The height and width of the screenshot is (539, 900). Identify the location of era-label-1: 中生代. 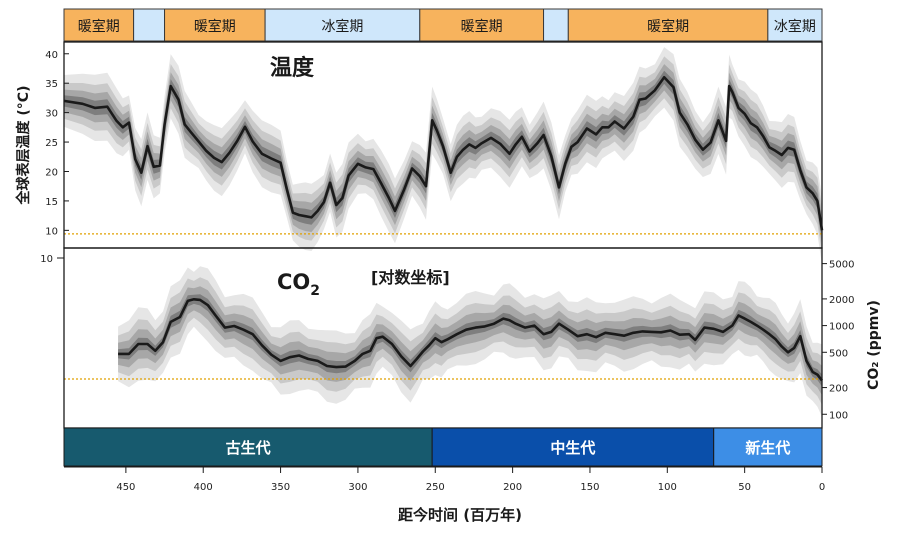
(572, 448).